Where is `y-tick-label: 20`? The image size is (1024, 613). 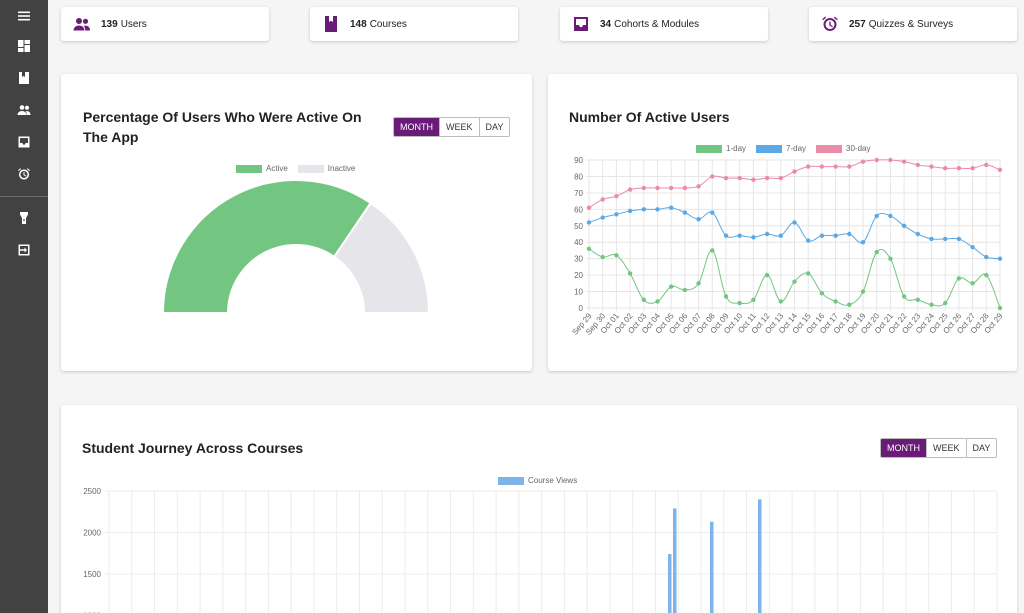
y-tick-label: 20 is located at coordinates (578, 275).